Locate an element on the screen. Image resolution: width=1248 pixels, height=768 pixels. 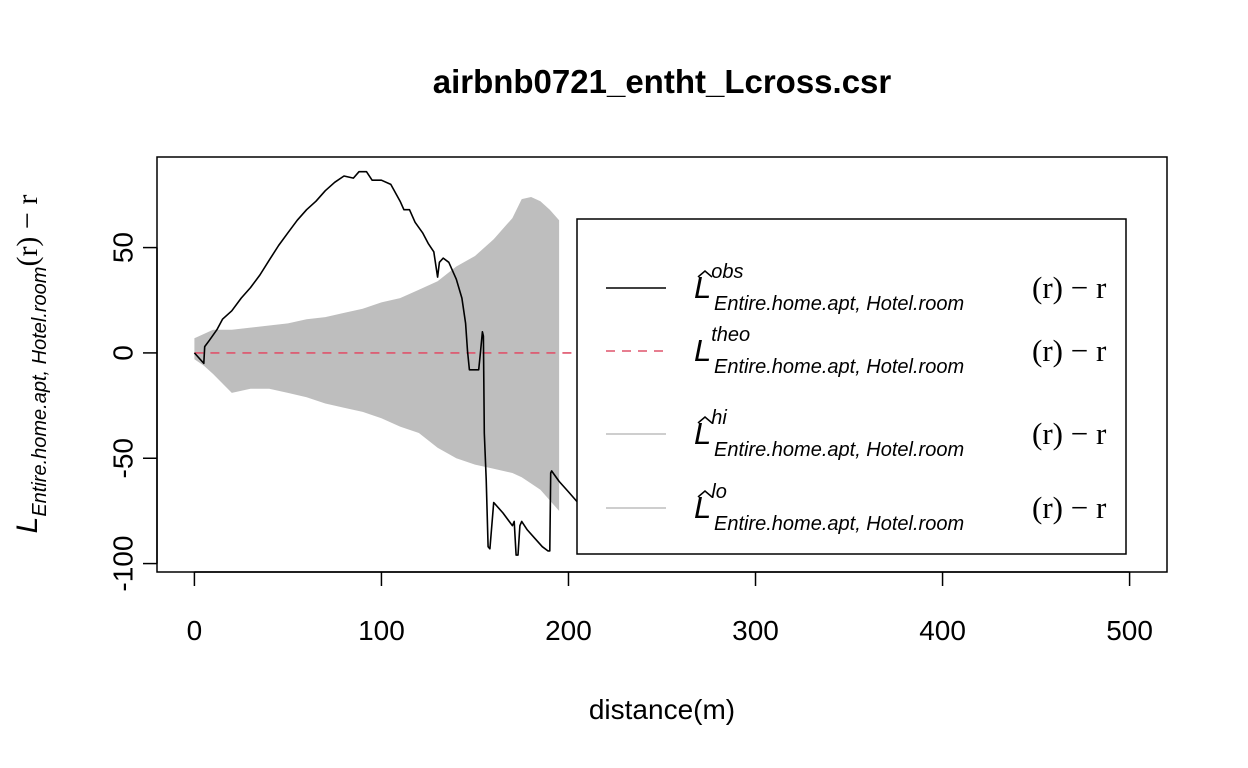
x-tick-label: 0 is located at coordinates (195, 630).